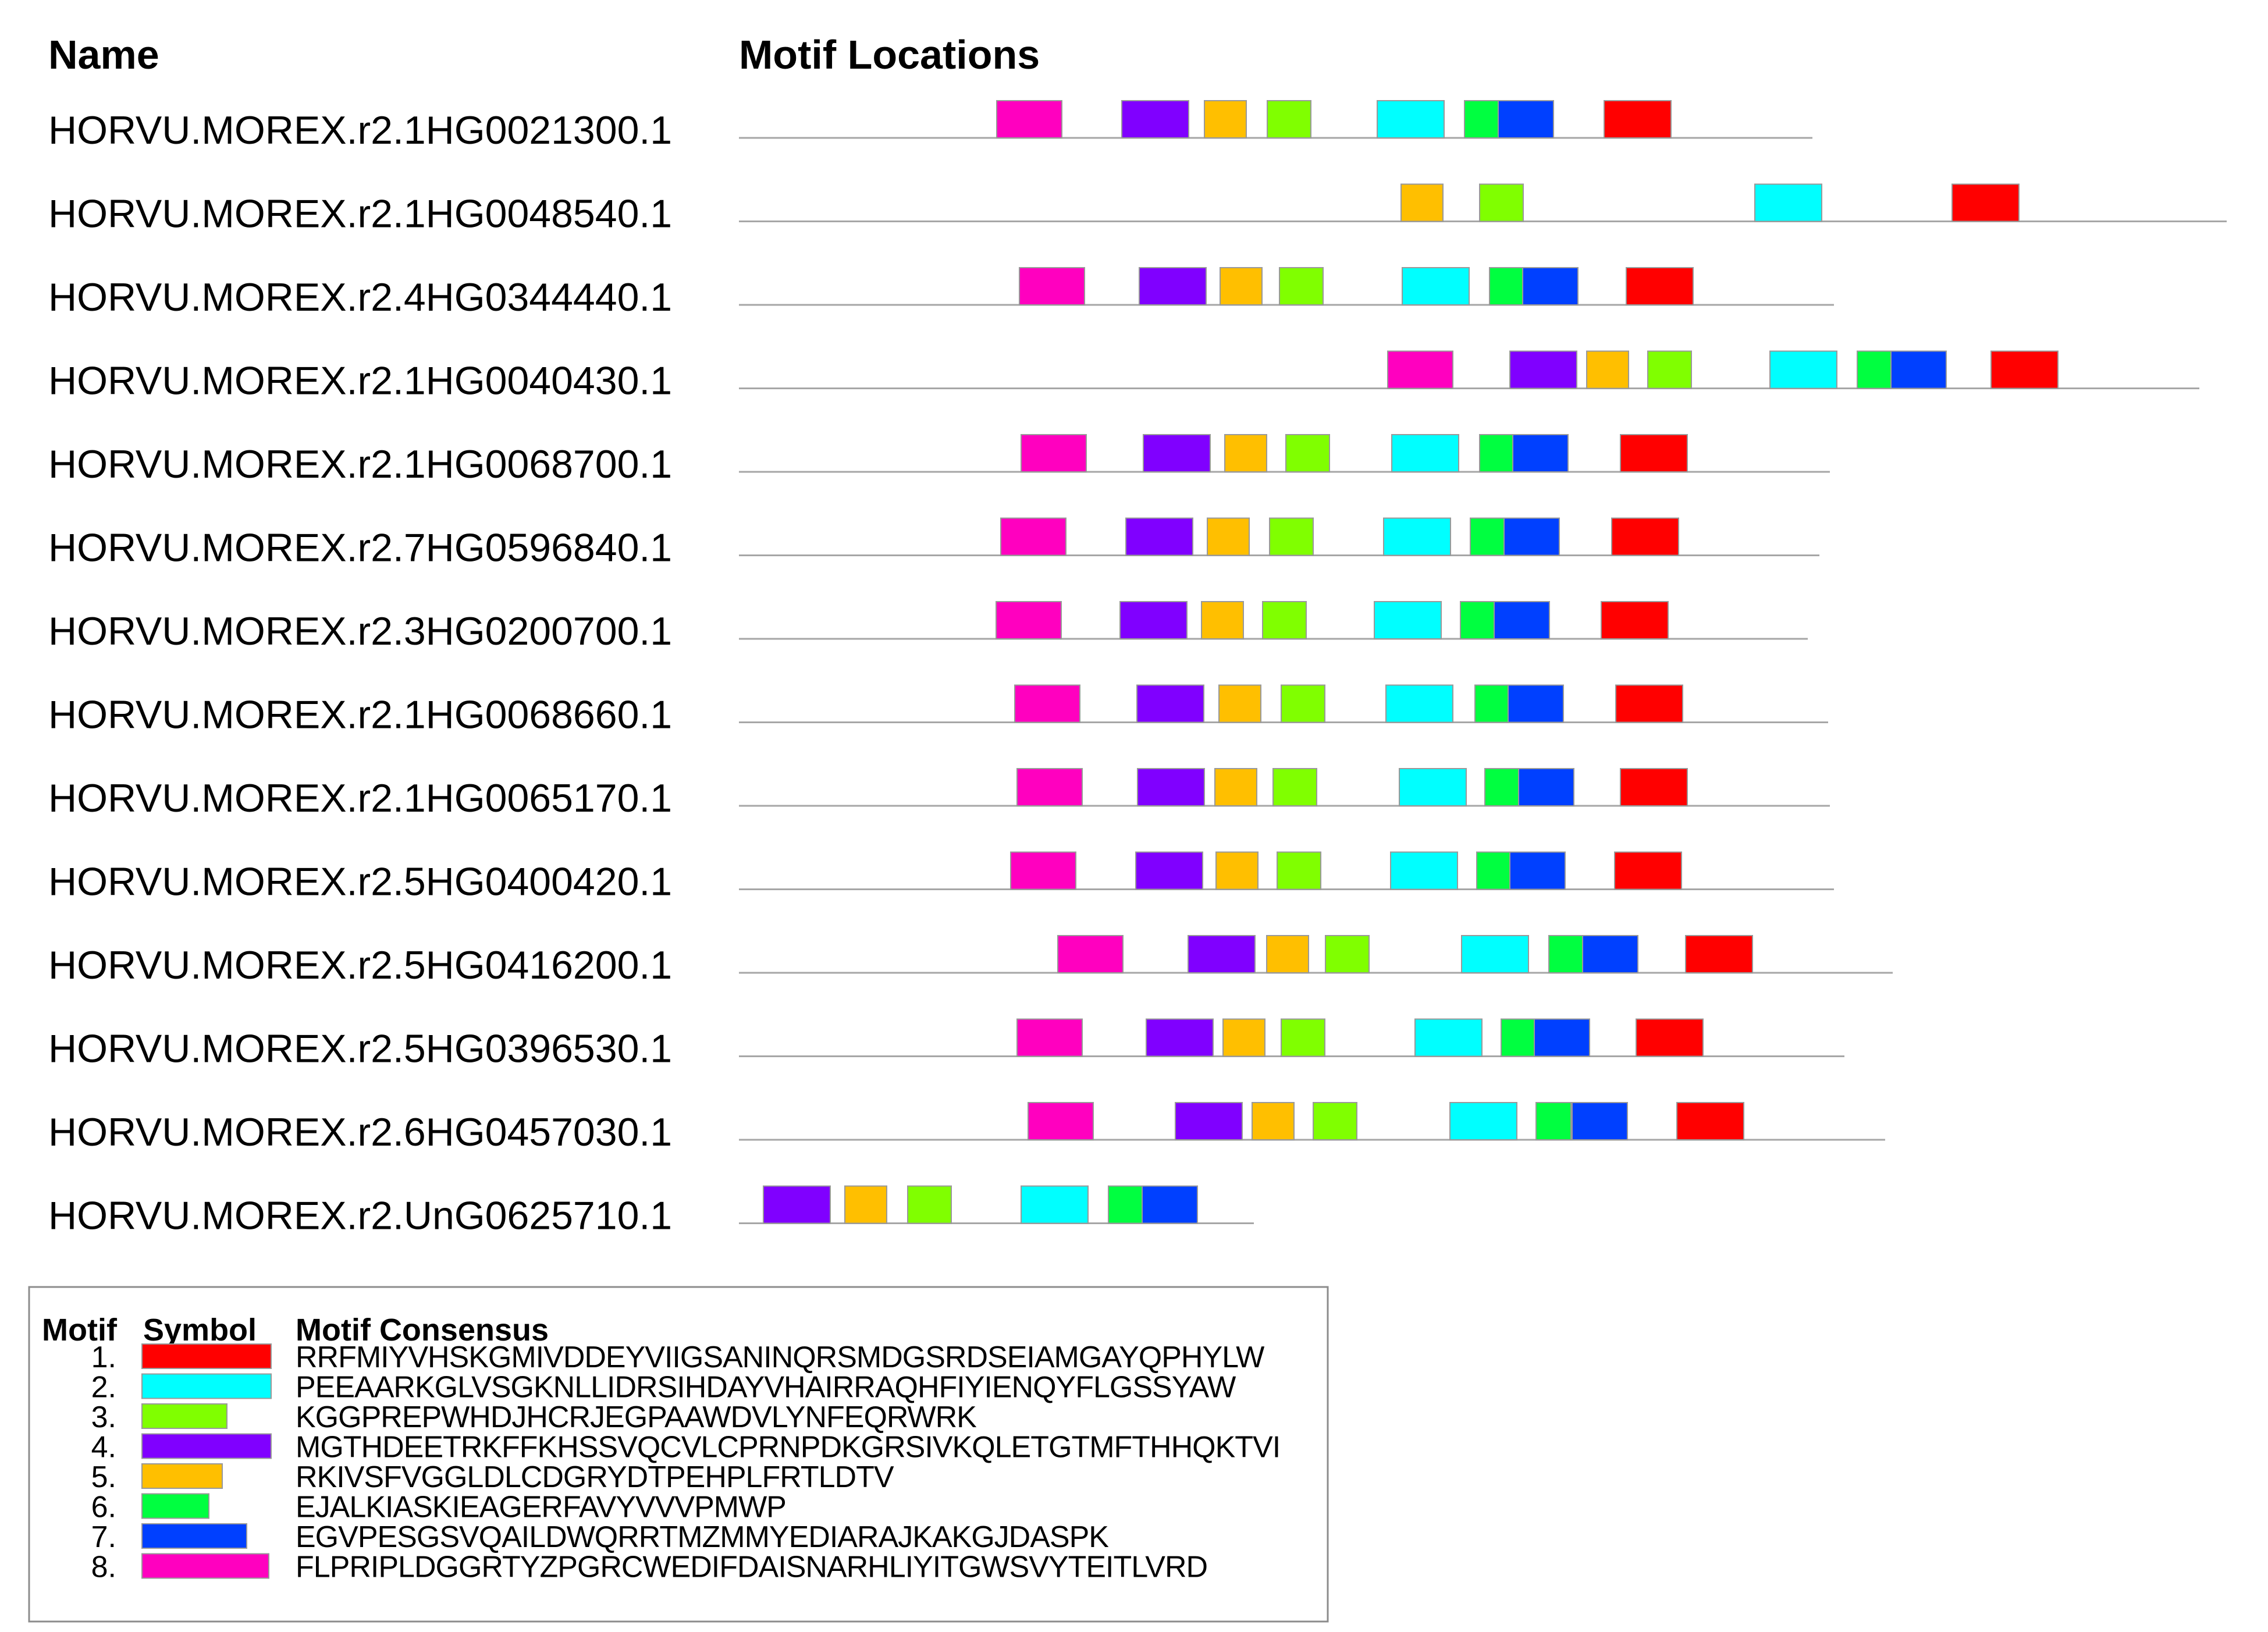 This screenshot has width=2268, height=1632. What do you see at coordinates (939, 460) in the screenshot?
I see `sequence-row: HORVU.MOREX.r2.1HG0068700.1` at bounding box center [939, 460].